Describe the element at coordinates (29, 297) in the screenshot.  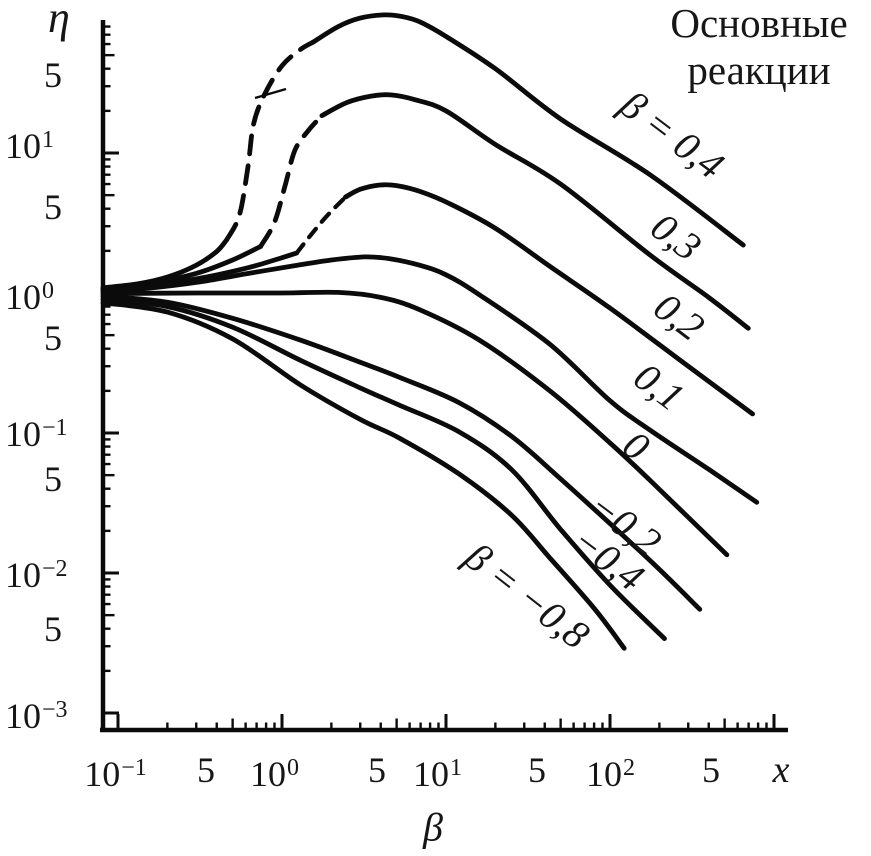
I see `y-tick-label-3: 10⁰` at that location.